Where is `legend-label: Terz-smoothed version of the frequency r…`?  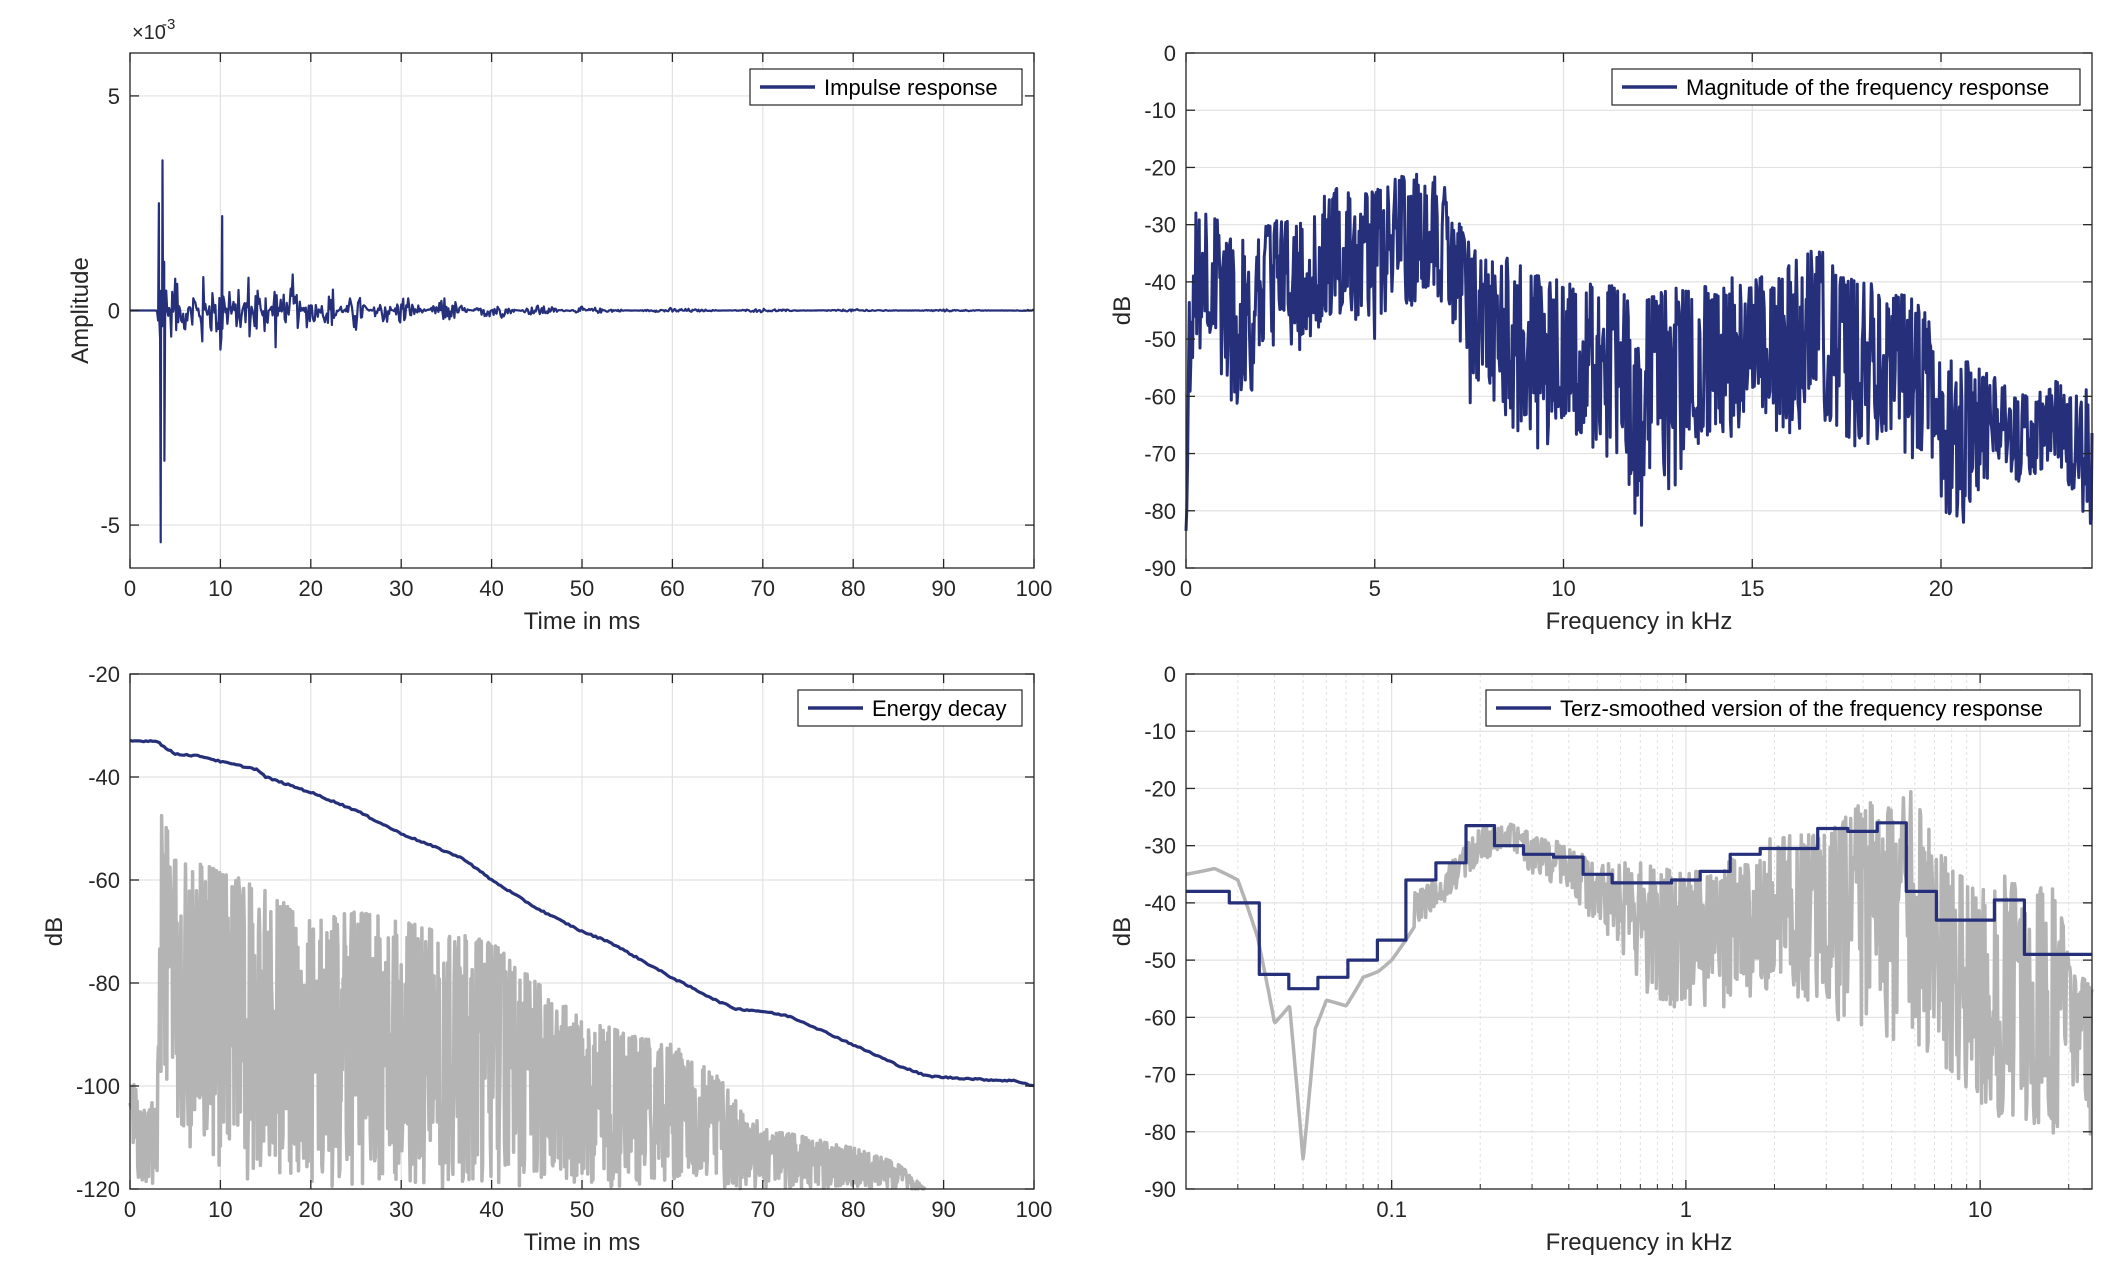
legend-label: Terz-smoothed version of the frequency r… is located at coordinates (1801, 708).